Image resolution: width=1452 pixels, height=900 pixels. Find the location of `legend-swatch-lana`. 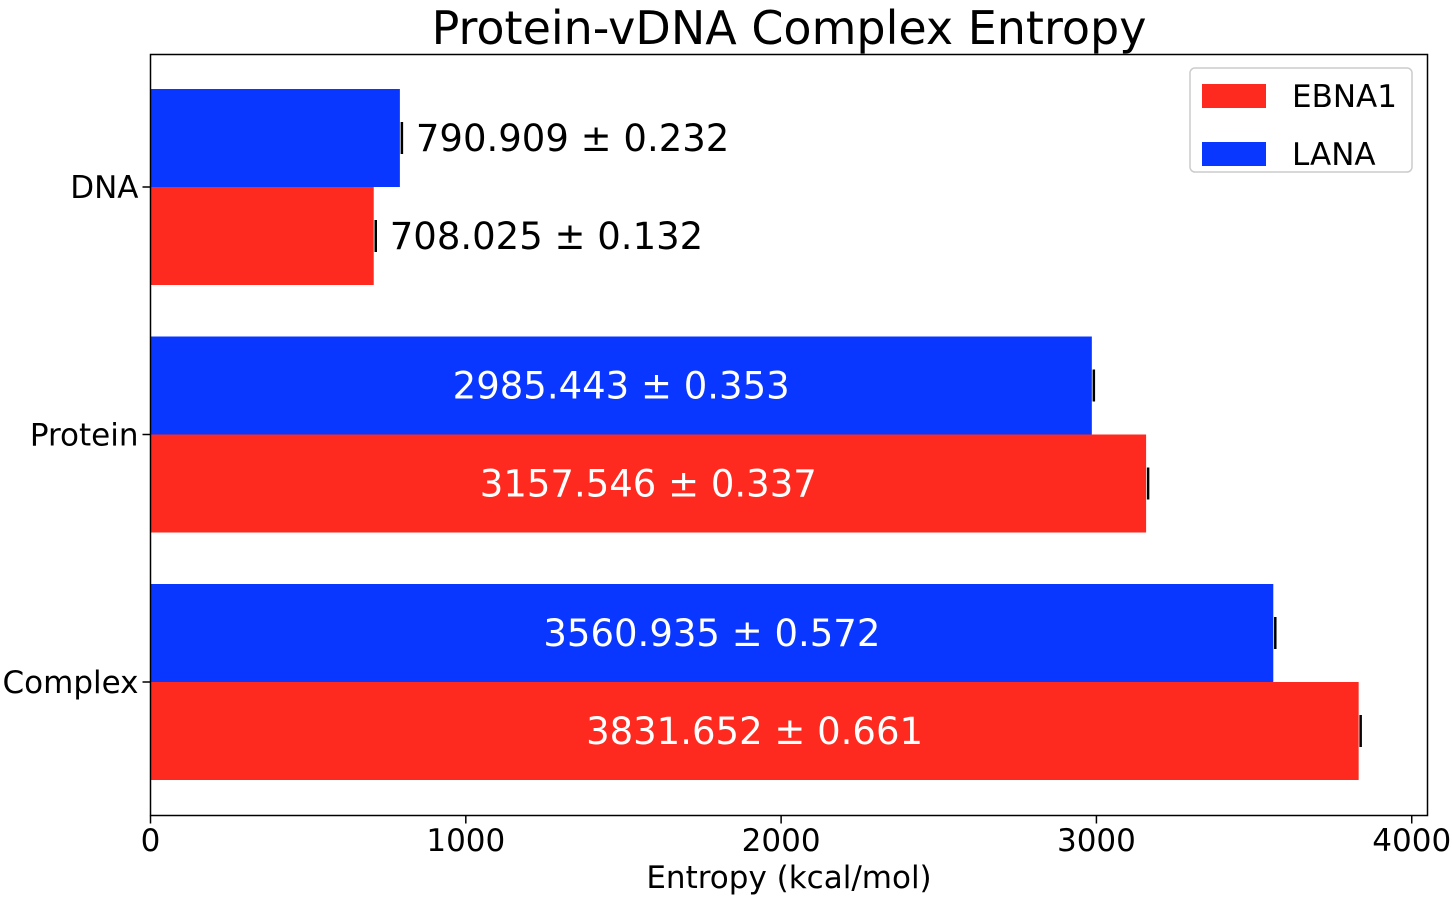

legend-swatch-lana is located at coordinates (1234, 154).